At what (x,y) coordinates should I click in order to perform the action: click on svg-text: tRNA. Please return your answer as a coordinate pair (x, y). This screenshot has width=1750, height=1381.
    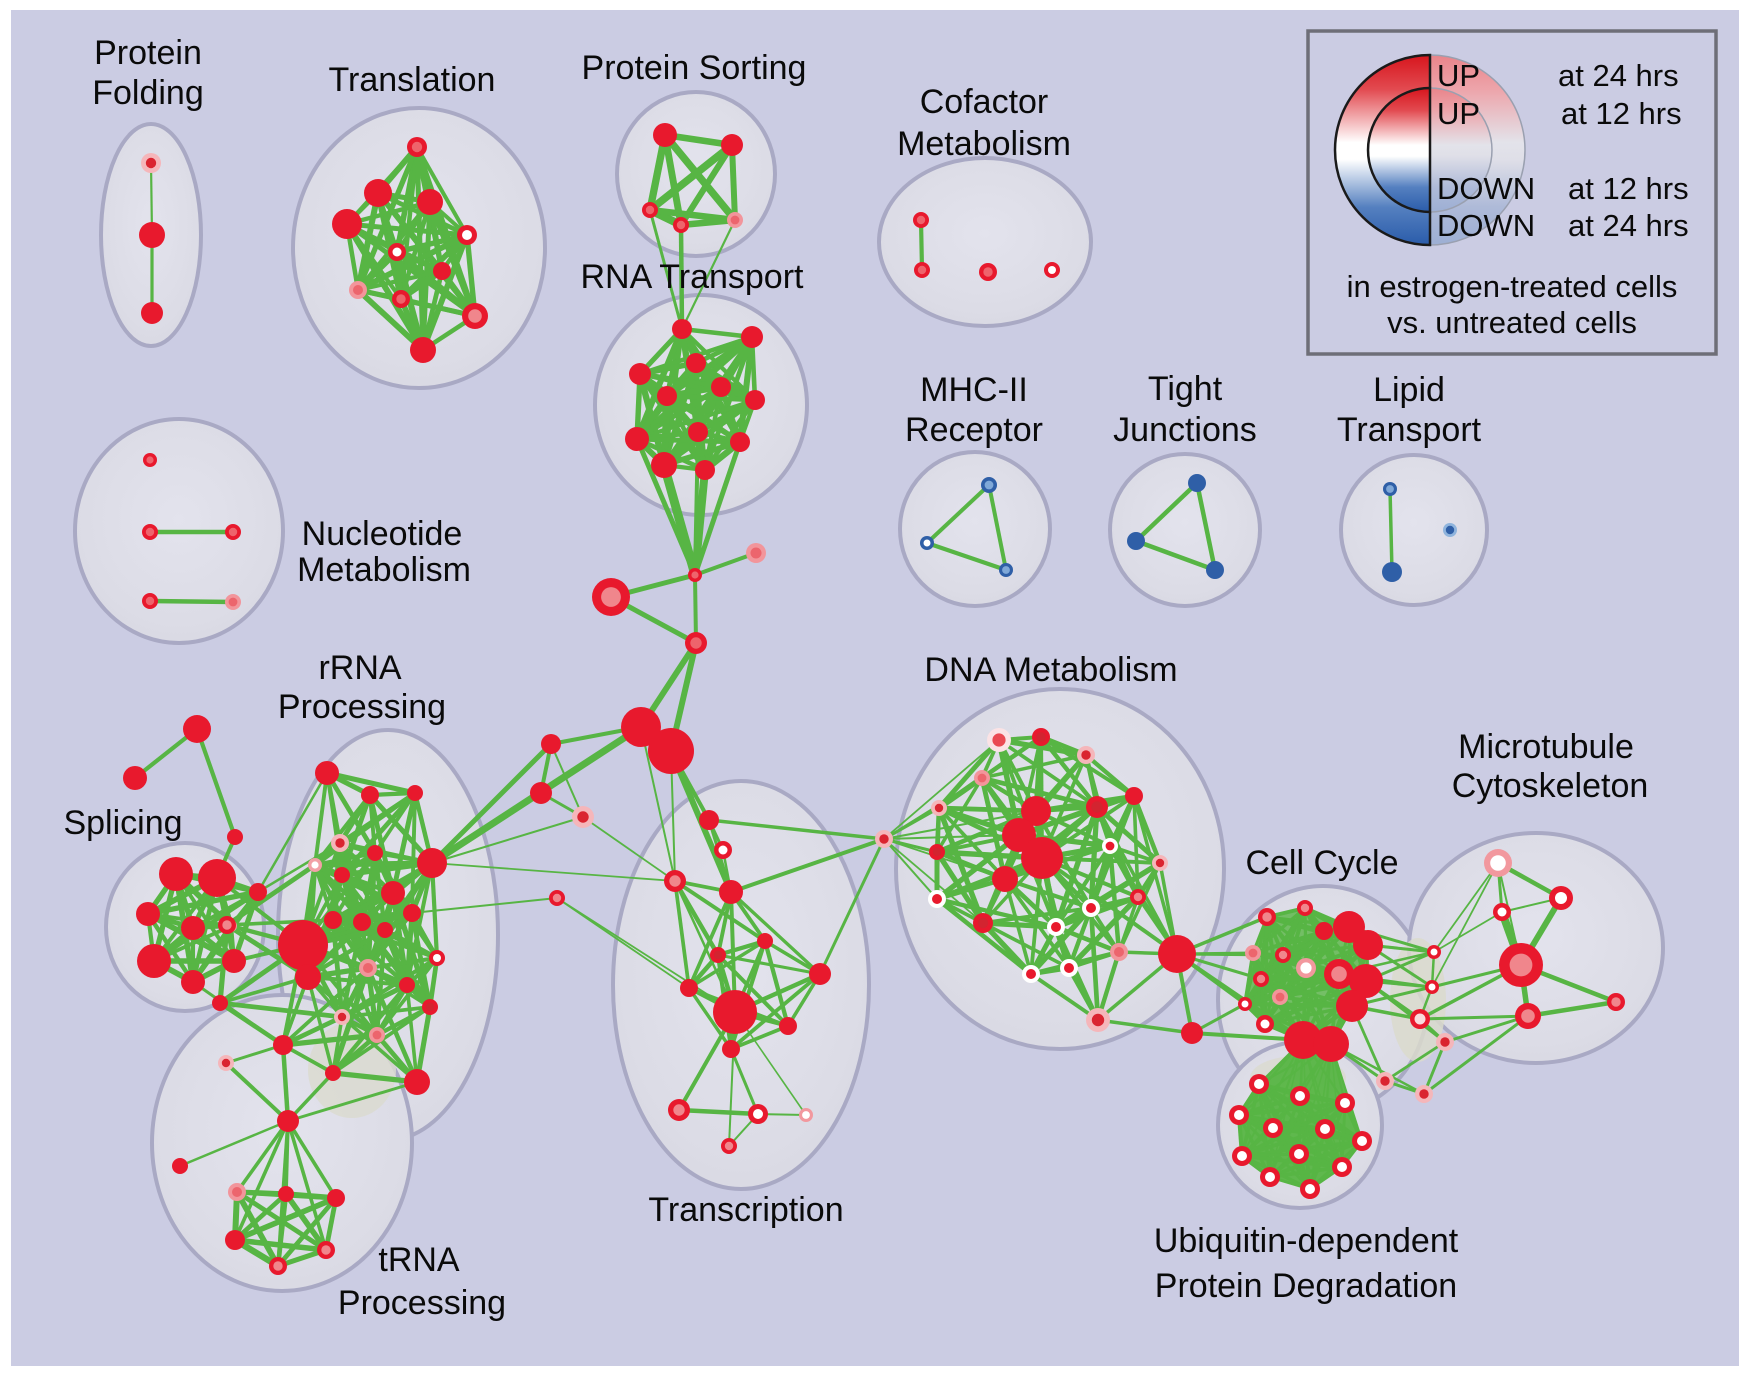
    Looking at the image, I should click on (419, 1260).